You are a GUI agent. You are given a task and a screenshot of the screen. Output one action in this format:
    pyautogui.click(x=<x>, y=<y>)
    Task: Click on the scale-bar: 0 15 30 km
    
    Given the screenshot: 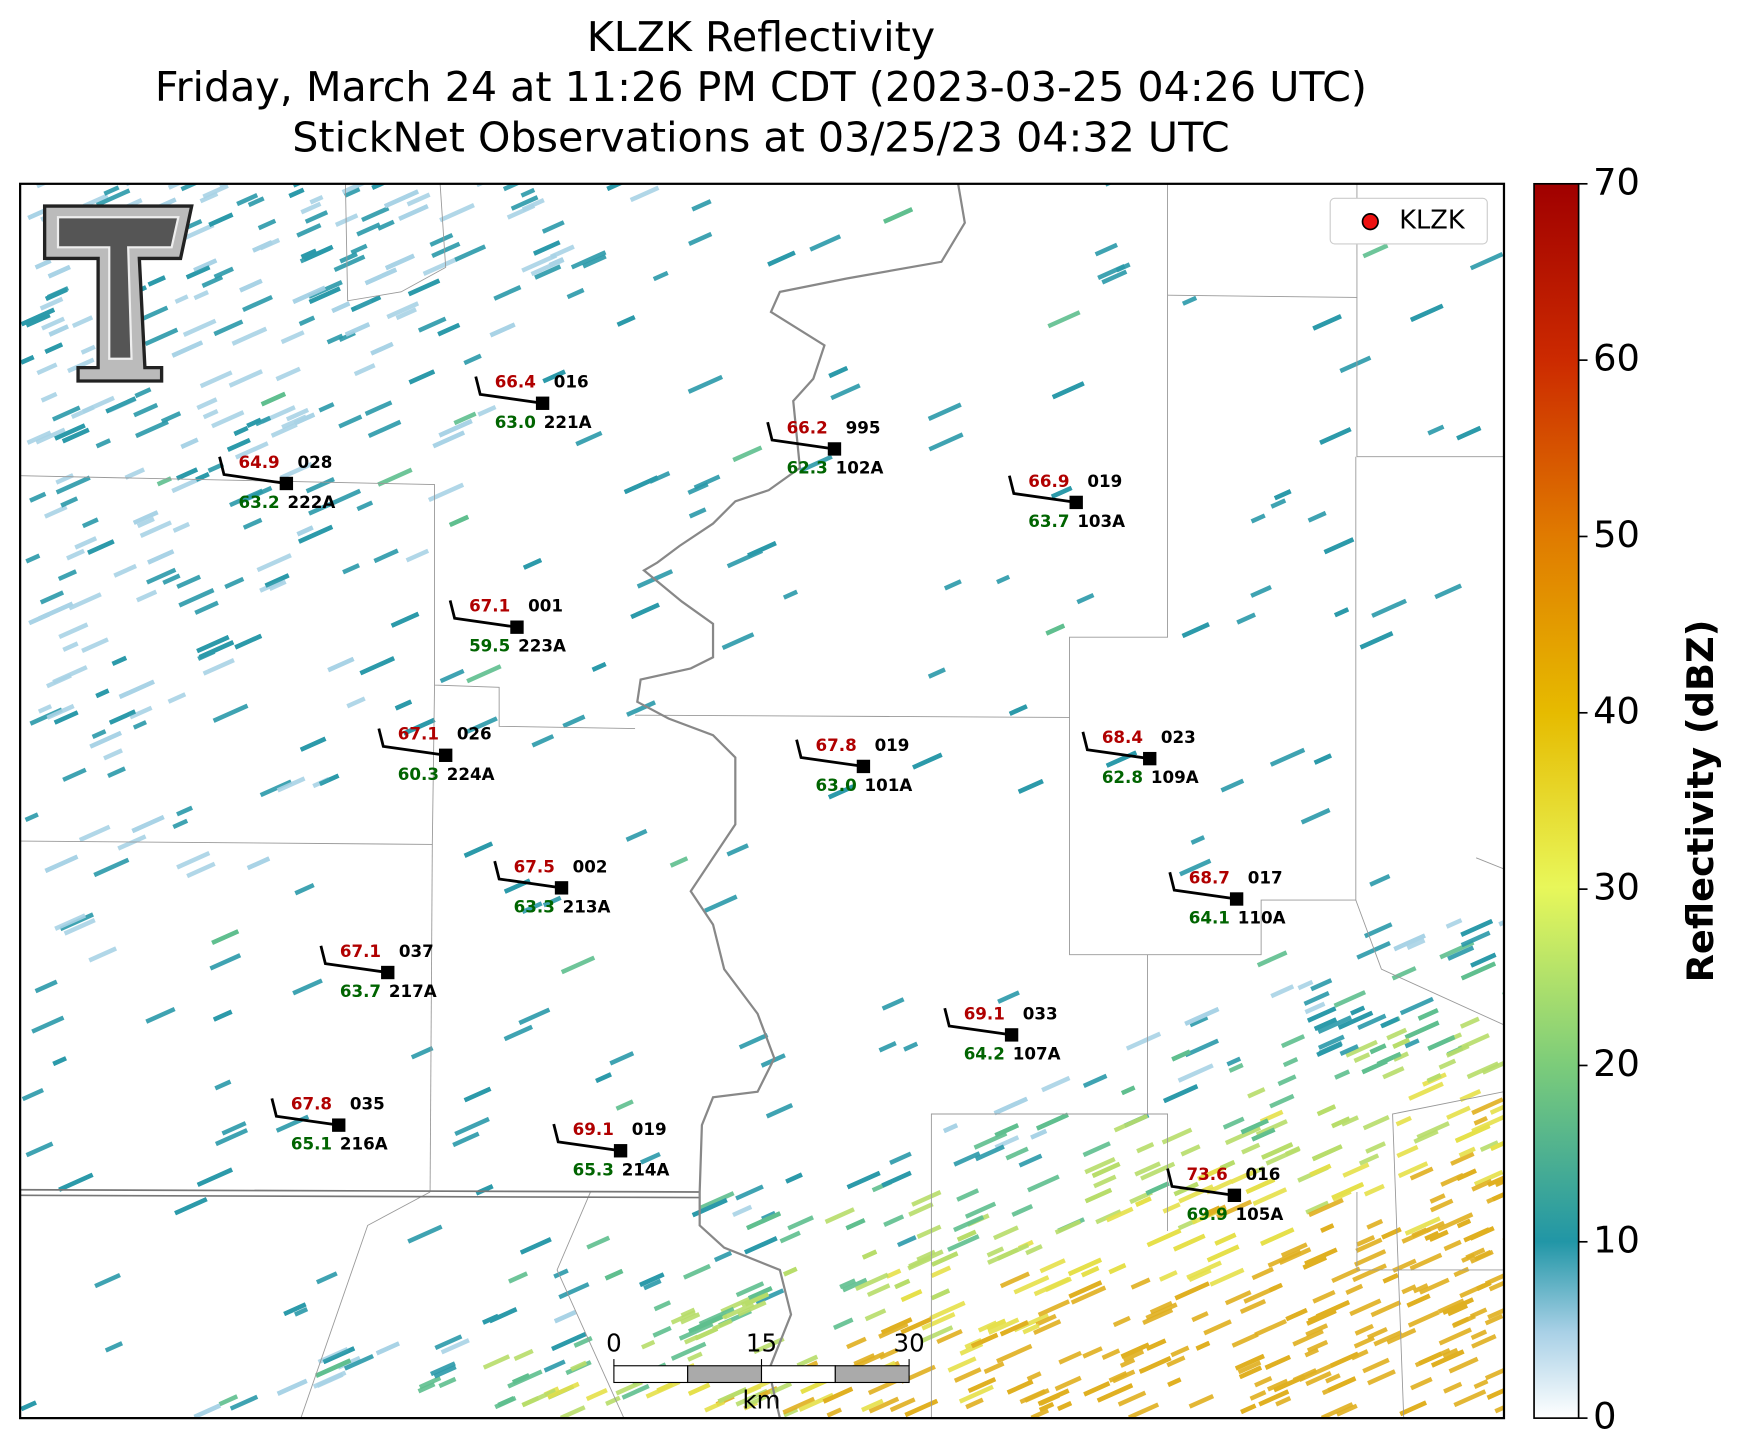 What is the action you would take?
    pyautogui.click(x=765, y=1372)
    